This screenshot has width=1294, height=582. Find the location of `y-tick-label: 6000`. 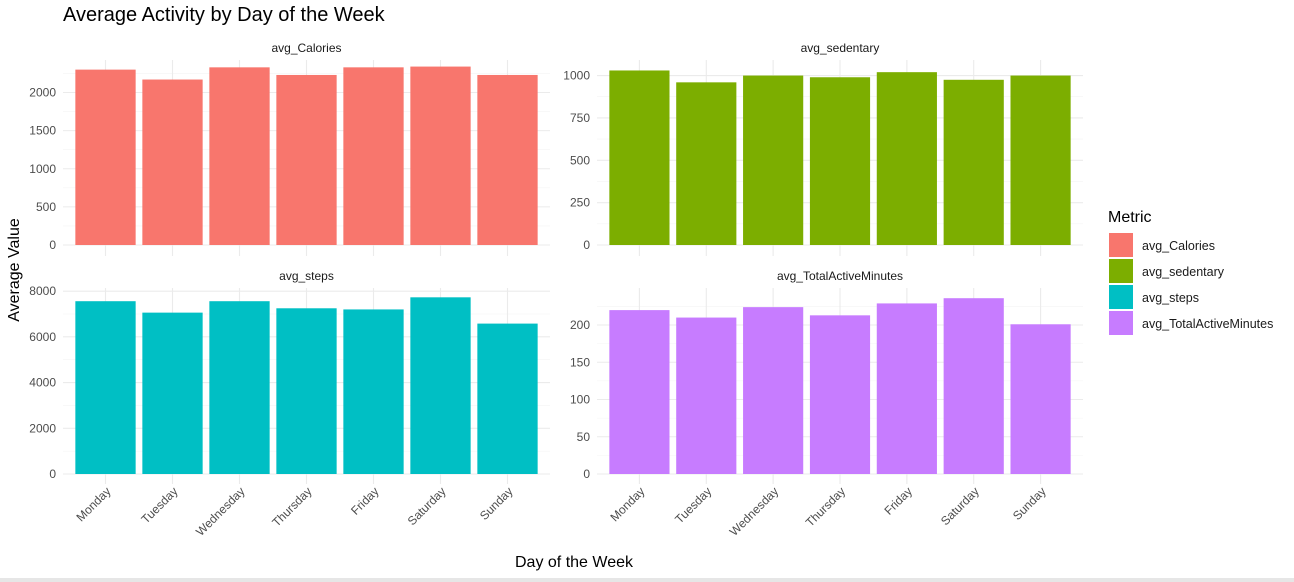

y-tick-label: 6000 is located at coordinates (42, 337).